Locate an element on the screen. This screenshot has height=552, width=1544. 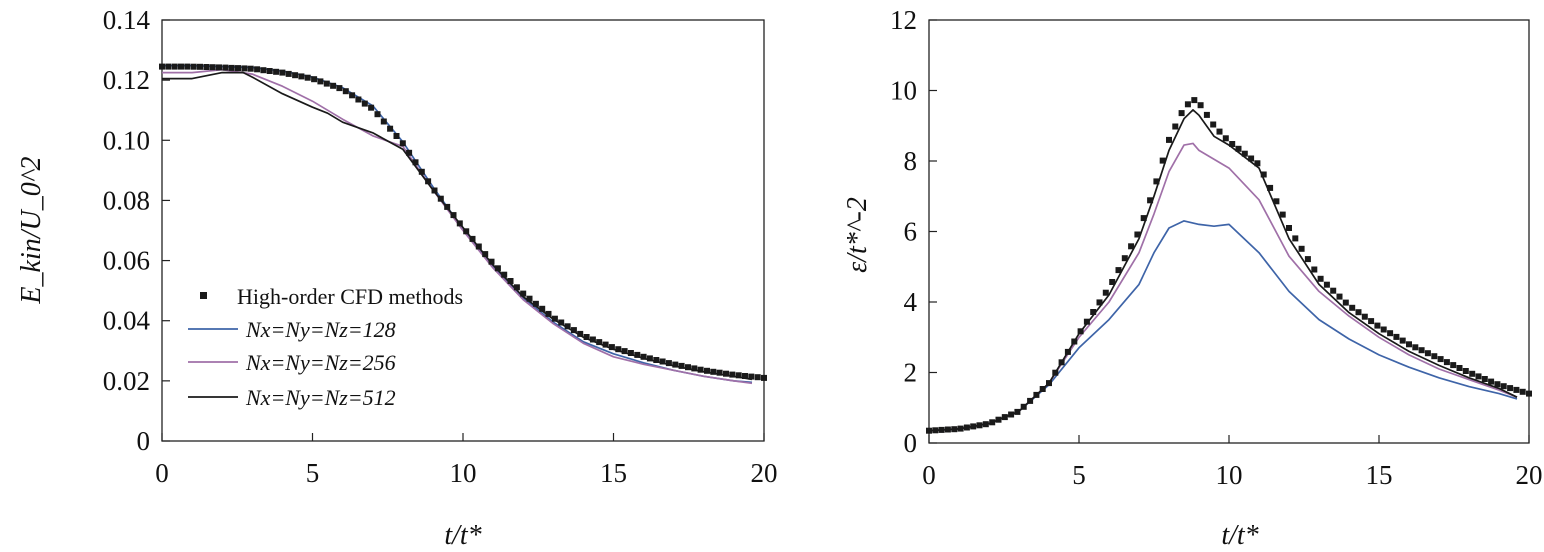
y-axis-label: E_kin/U_0^2 is located at coordinates (31, 230).